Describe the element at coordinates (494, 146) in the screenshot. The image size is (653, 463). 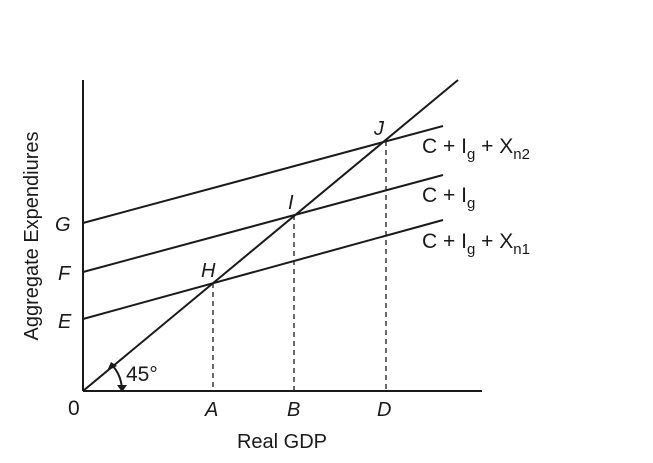
I see `label-c-ig-xn2-mid: + X` at that location.